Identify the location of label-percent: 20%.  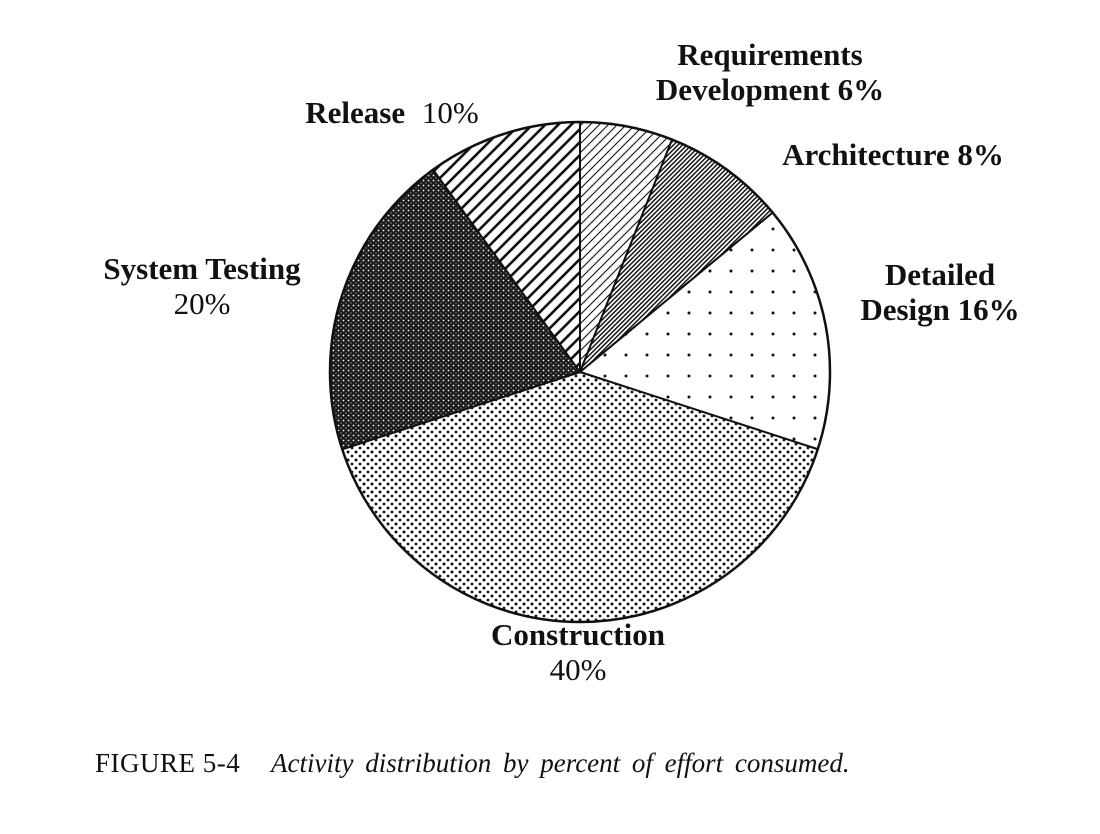
(202, 303).